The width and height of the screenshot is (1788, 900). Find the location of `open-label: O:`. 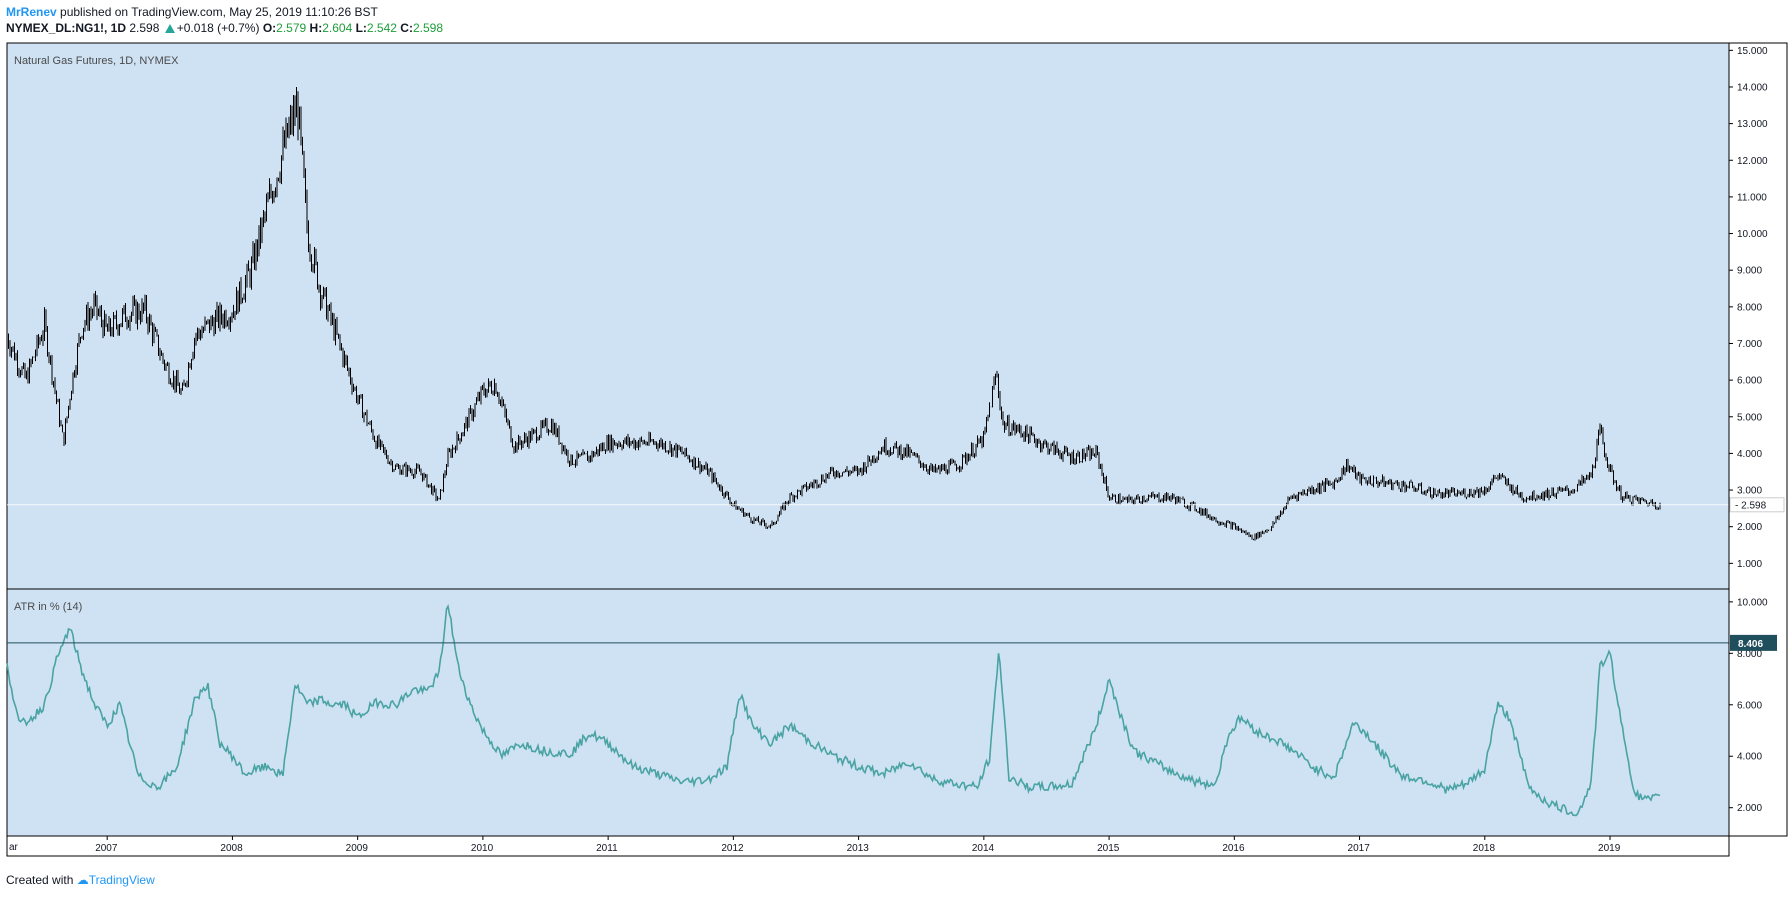

open-label: O: is located at coordinates (269, 28).